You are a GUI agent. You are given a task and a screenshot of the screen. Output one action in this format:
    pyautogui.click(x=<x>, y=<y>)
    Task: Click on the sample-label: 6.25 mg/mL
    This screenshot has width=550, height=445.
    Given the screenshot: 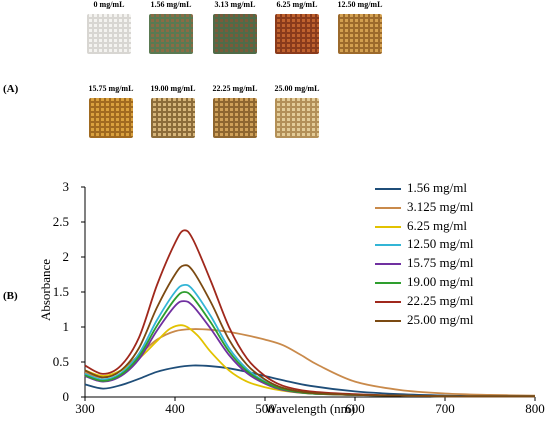 What is the action you would take?
    pyautogui.click(x=297, y=4)
    